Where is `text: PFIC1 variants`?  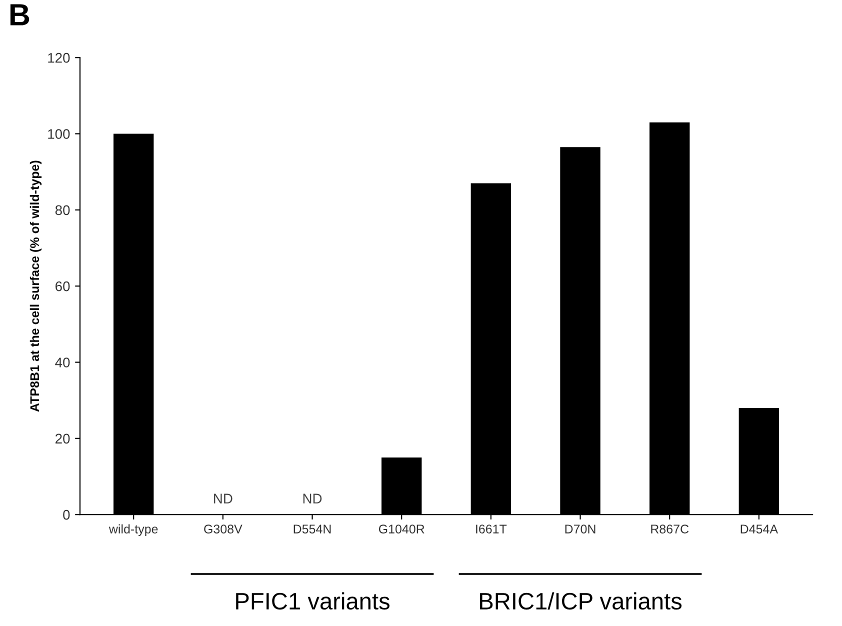
text: PFIC1 variants is located at coordinates (313, 601).